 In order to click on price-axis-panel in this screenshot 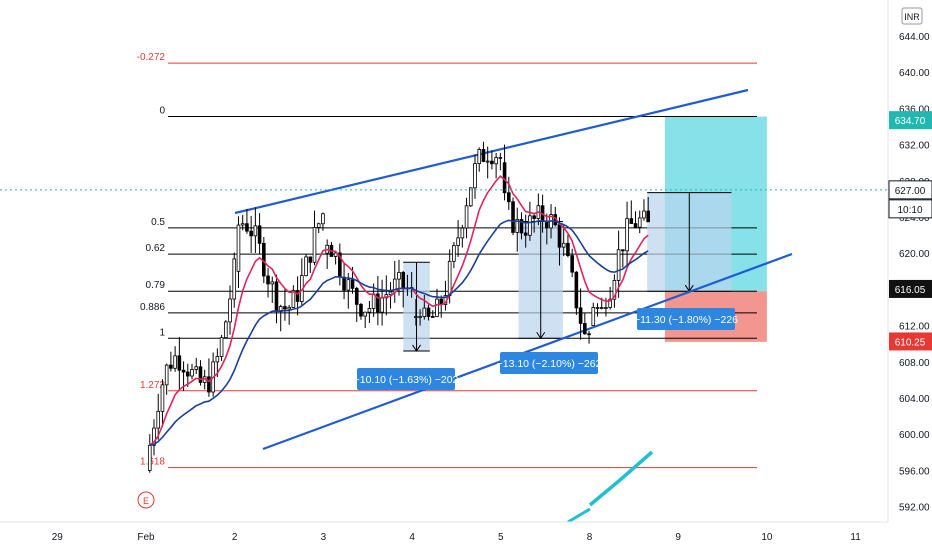, I will do `click(910, 275)`.